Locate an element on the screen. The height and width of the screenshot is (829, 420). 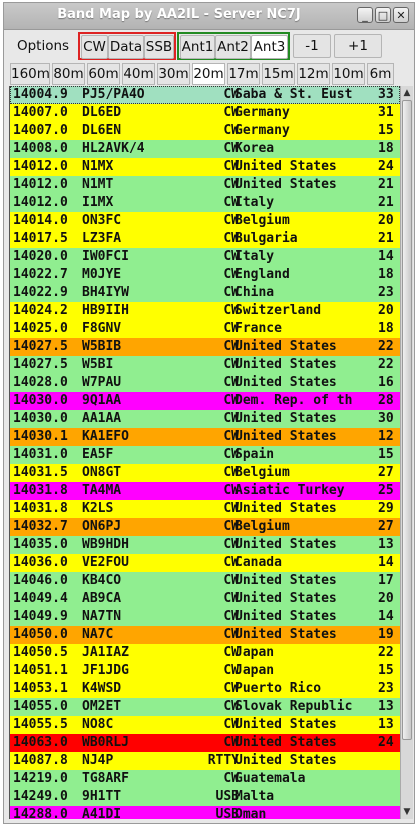
spot-row: 14030.0 AA1AA CW United States 30 is located at coordinates (205, 419).